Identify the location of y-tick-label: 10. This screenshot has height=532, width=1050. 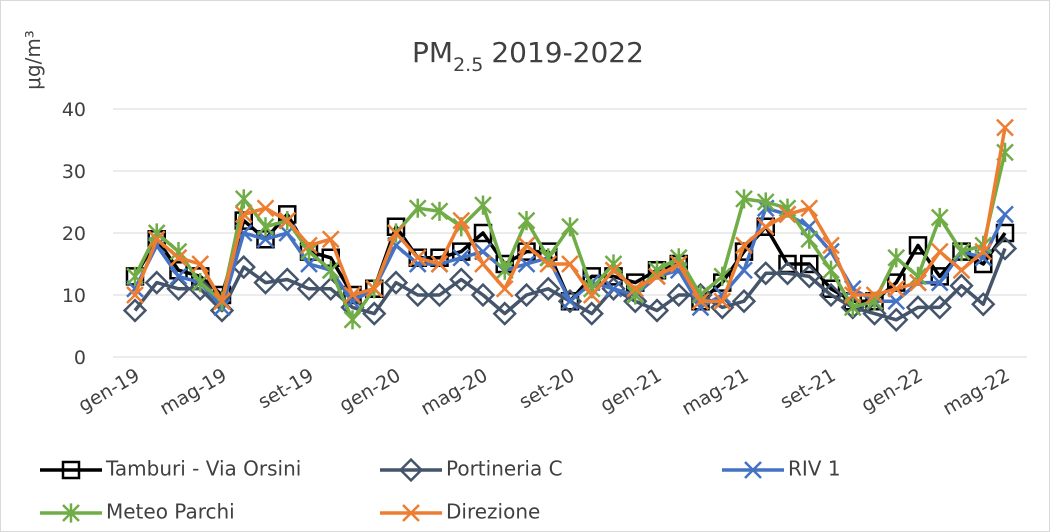
(74, 296).